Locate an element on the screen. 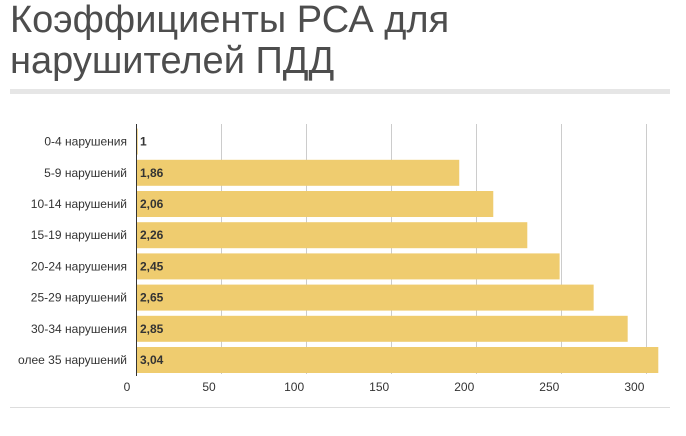  x-tick-label-100: 100 is located at coordinates (294, 387).